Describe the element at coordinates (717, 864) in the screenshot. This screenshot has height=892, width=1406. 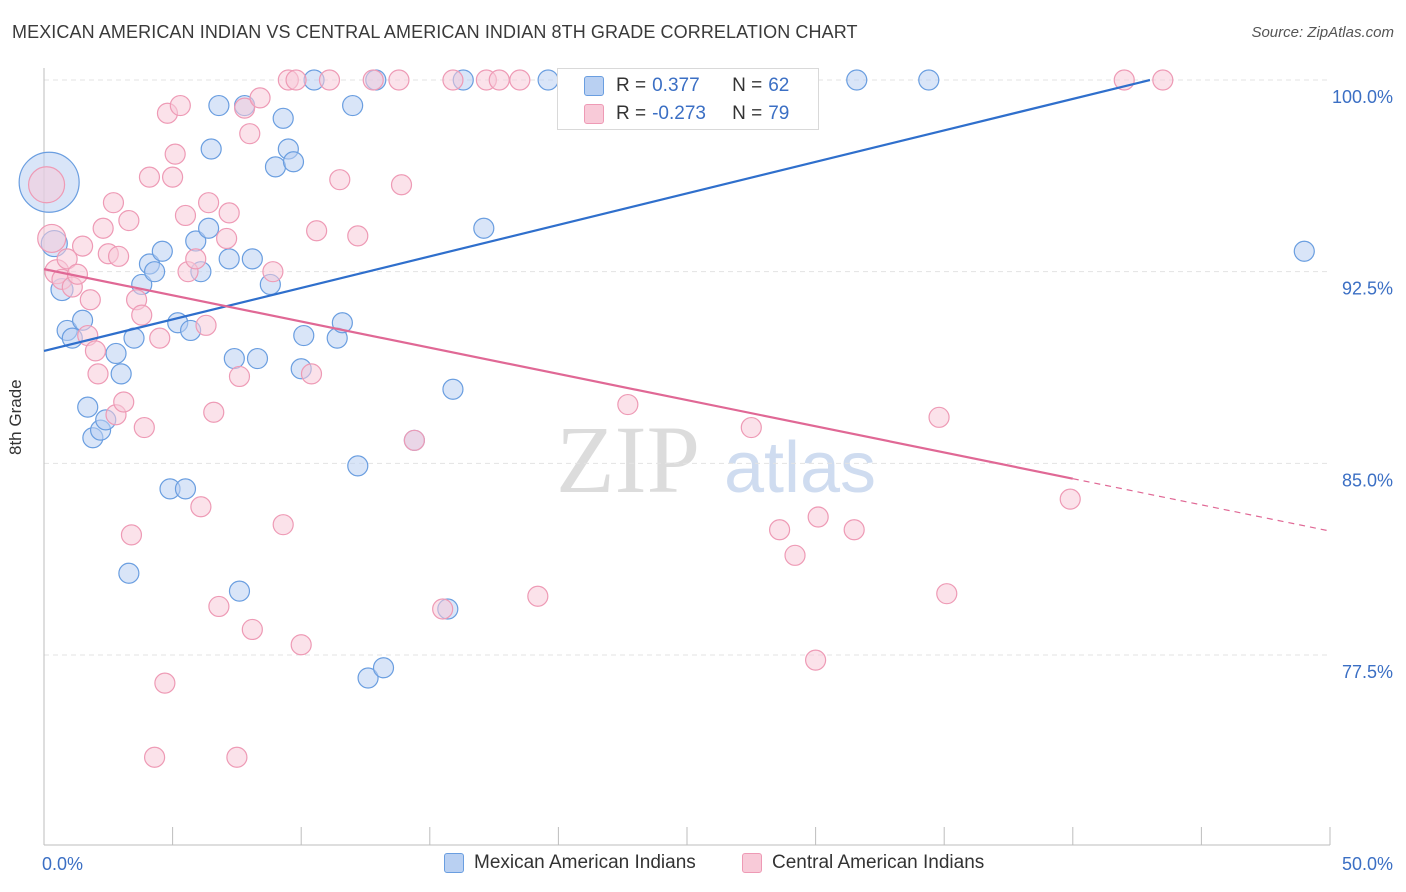
I see `x-tick-labels: 0.0% 50.0%` at that location.